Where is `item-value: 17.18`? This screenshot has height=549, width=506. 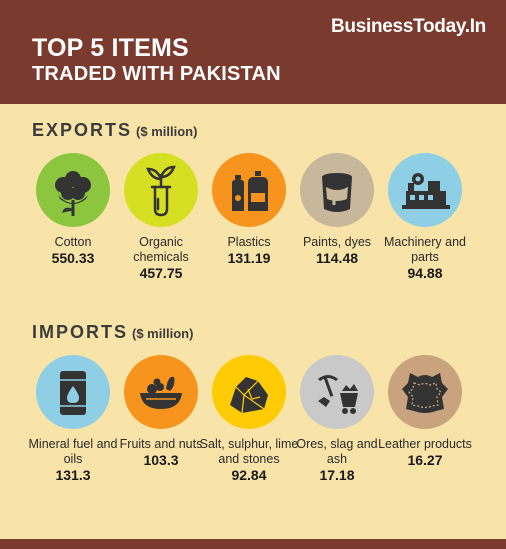
item-value: 17.18 is located at coordinates (337, 475).